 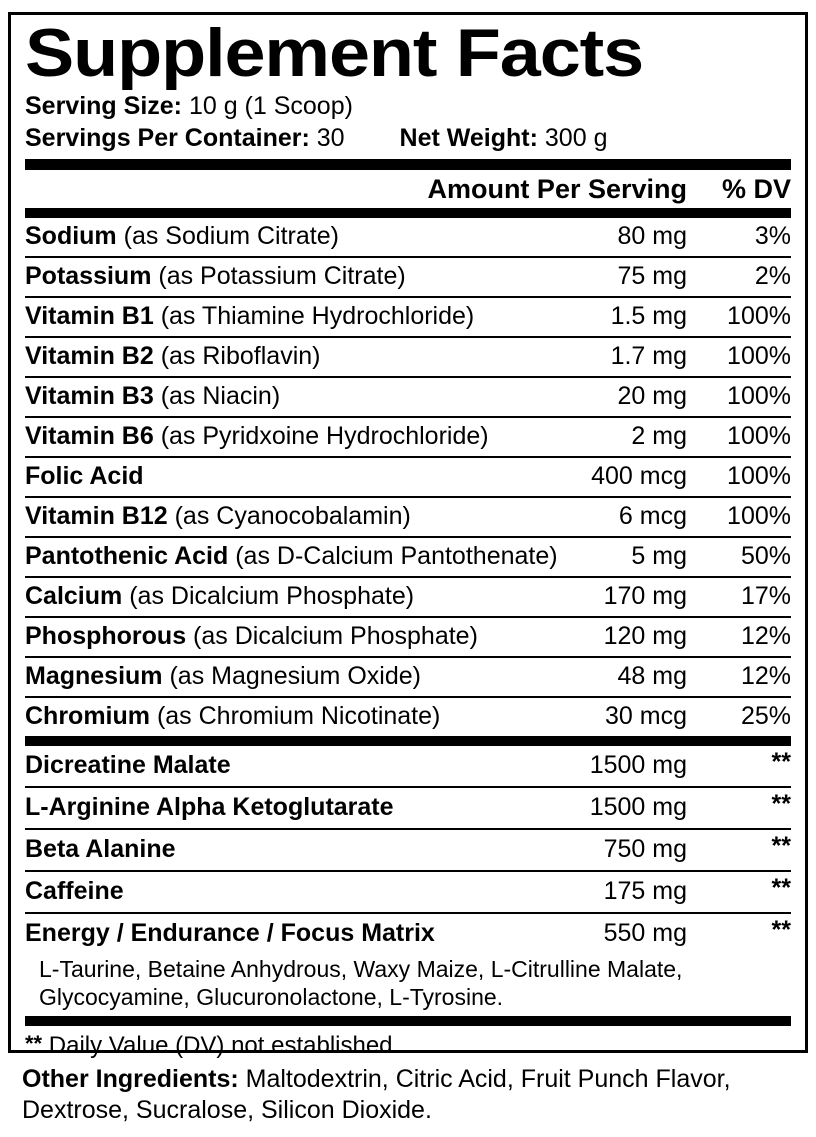 I want to click on nutrient-amount: 6 mcg, so click(x=652, y=516).